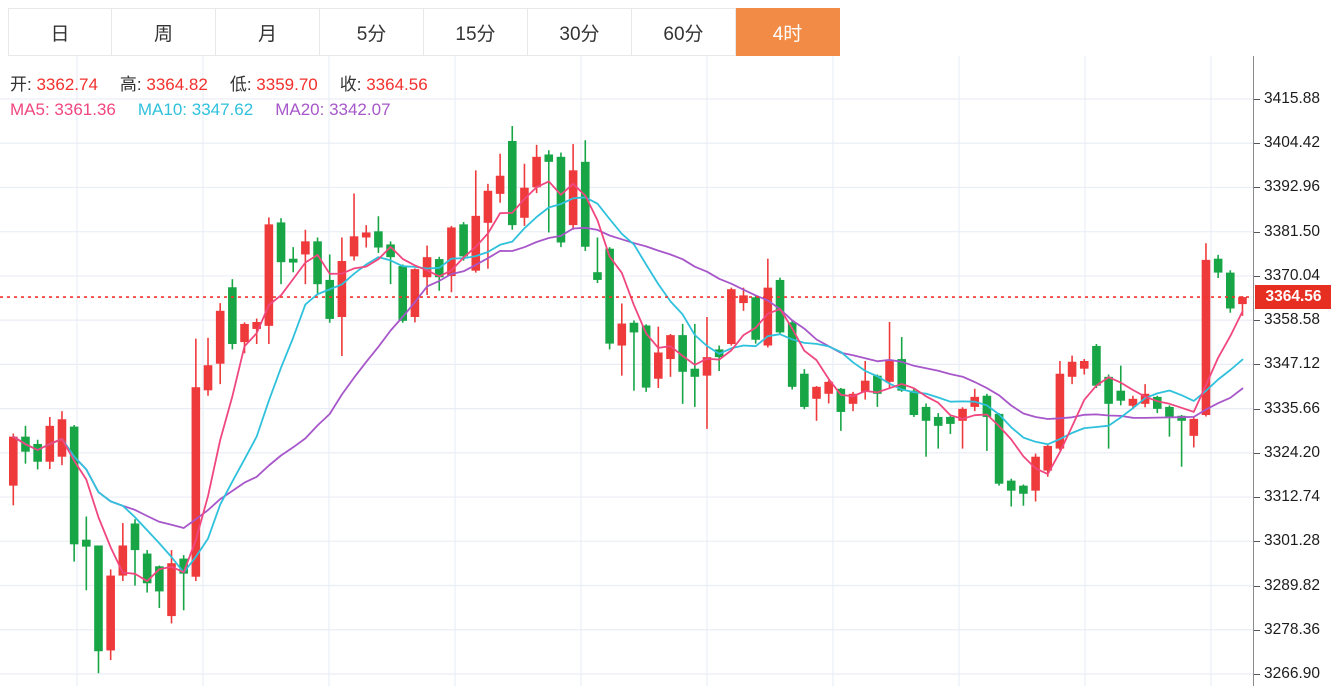 The width and height of the screenshot is (1331, 686). I want to click on axis-label: 3370.04, so click(1292, 275).